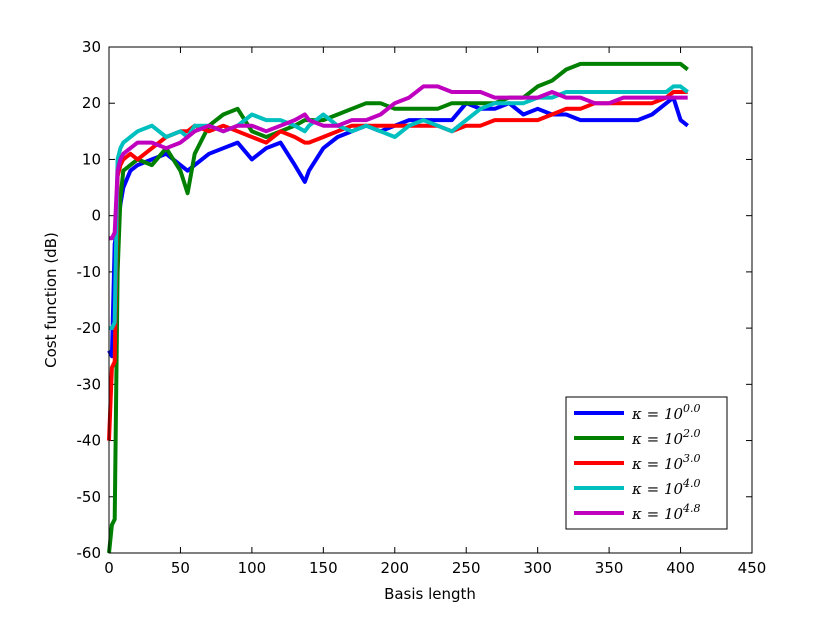 The image size is (830, 627). Describe the element at coordinates (89, 497) in the screenshot. I see `y-tick-label: -50` at that location.